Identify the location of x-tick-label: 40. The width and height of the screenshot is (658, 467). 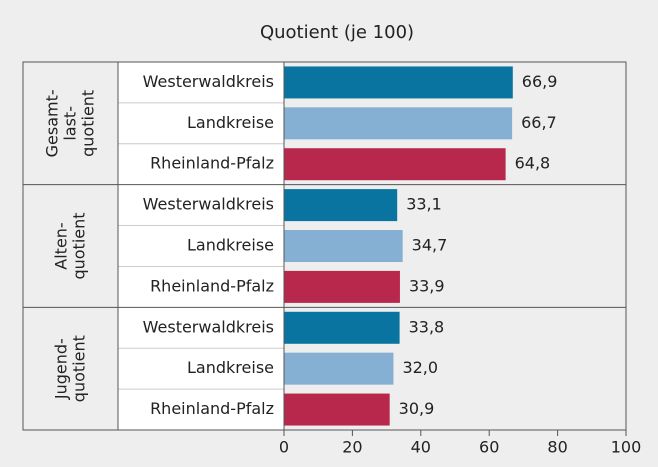
(421, 447).